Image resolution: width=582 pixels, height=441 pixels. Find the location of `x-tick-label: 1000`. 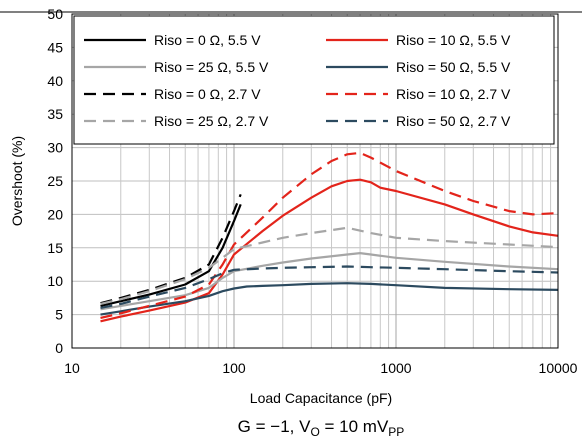

x-tick-label: 1000 is located at coordinates (395, 368).